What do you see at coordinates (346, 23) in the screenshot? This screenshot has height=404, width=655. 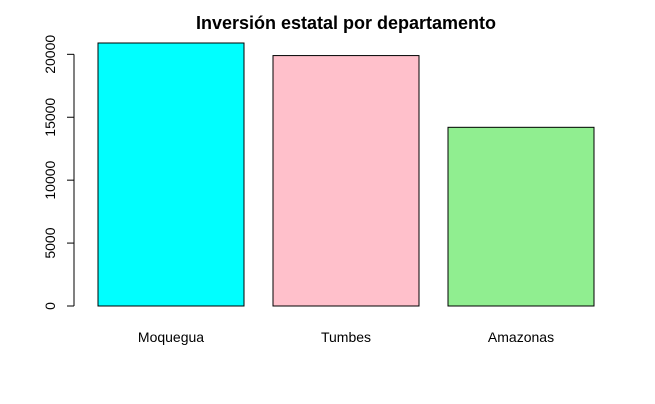 I see `chart-title: Inversión estatal por departamento` at bounding box center [346, 23].